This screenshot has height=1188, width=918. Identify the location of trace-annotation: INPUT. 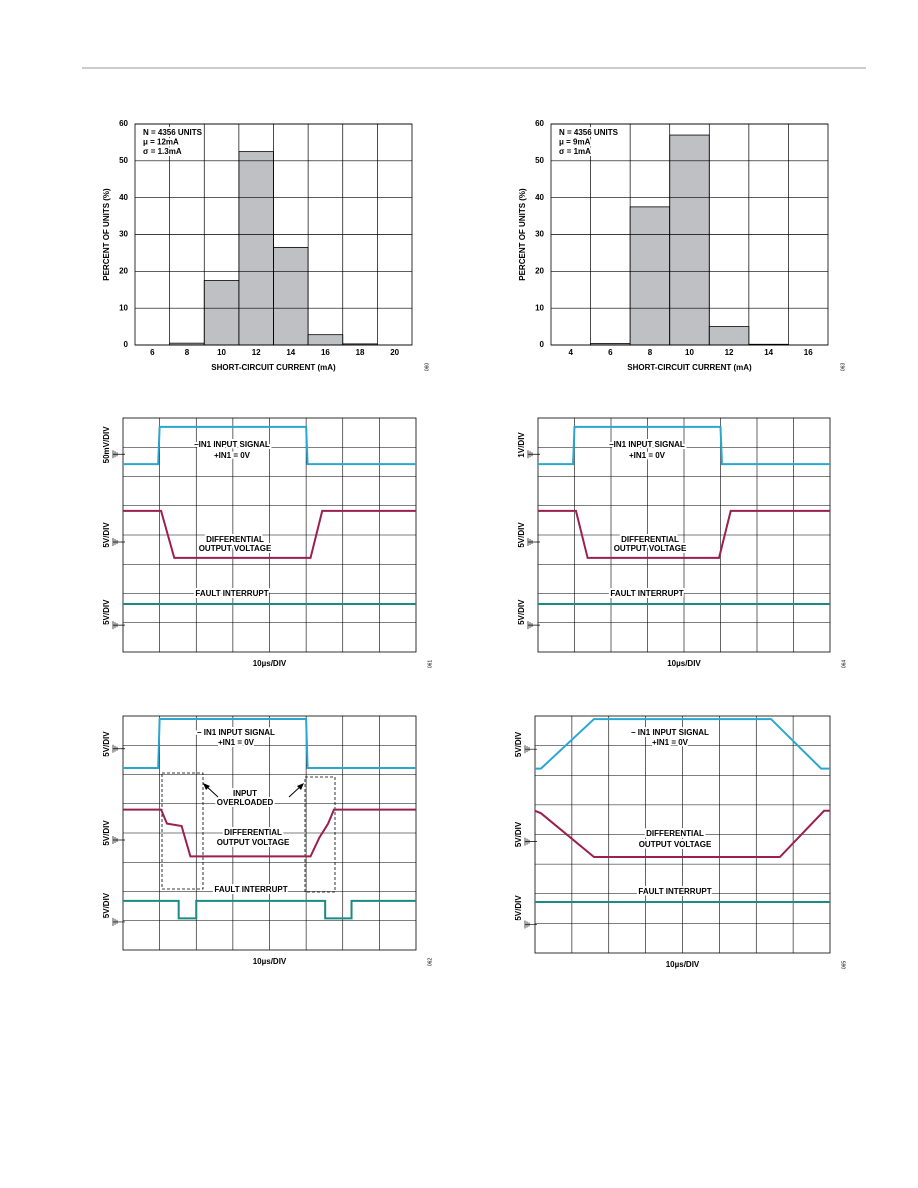
(245, 793).